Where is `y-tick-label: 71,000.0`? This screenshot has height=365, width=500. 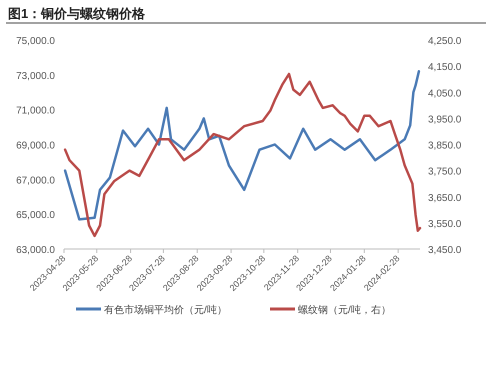
y-tick-label: 71,000.0 is located at coordinates (36, 111).